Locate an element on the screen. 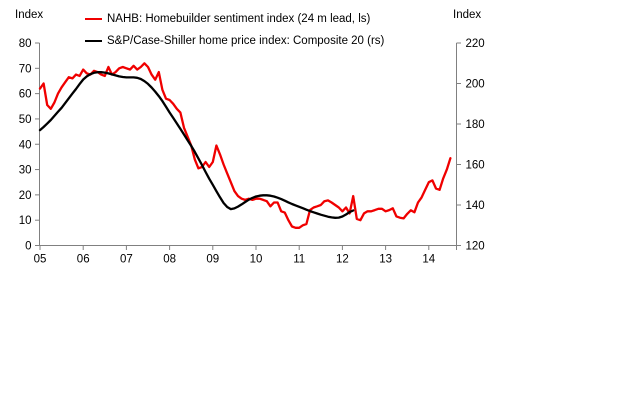  left-tick-label: 70 is located at coordinates (25, 69).